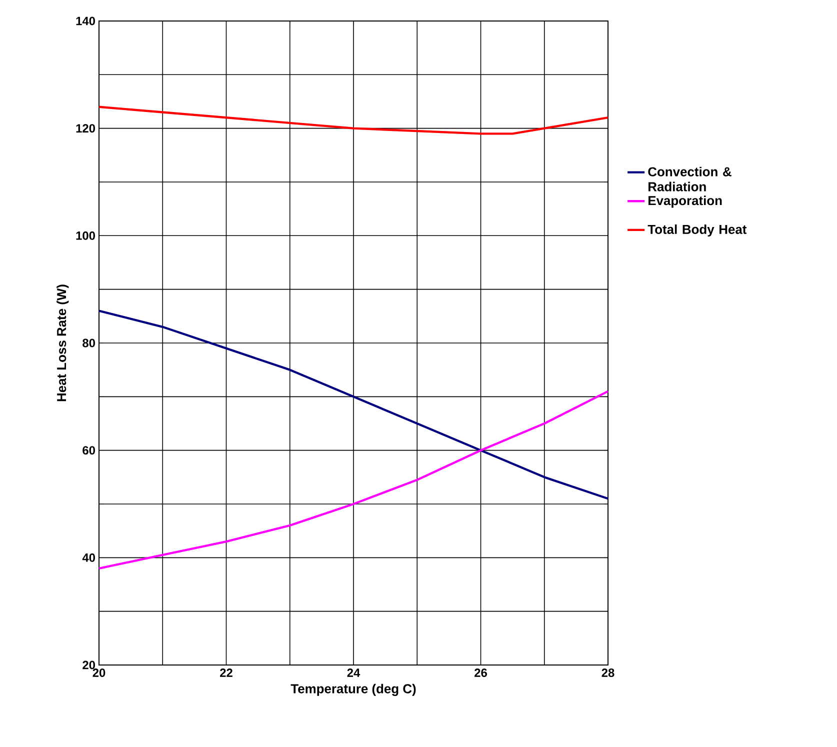 The height and width of the screenshot is (747, 837). Describe the element at coordinates (608, 672) in the screenshot. I see `x-tick-label: 28` at that location.